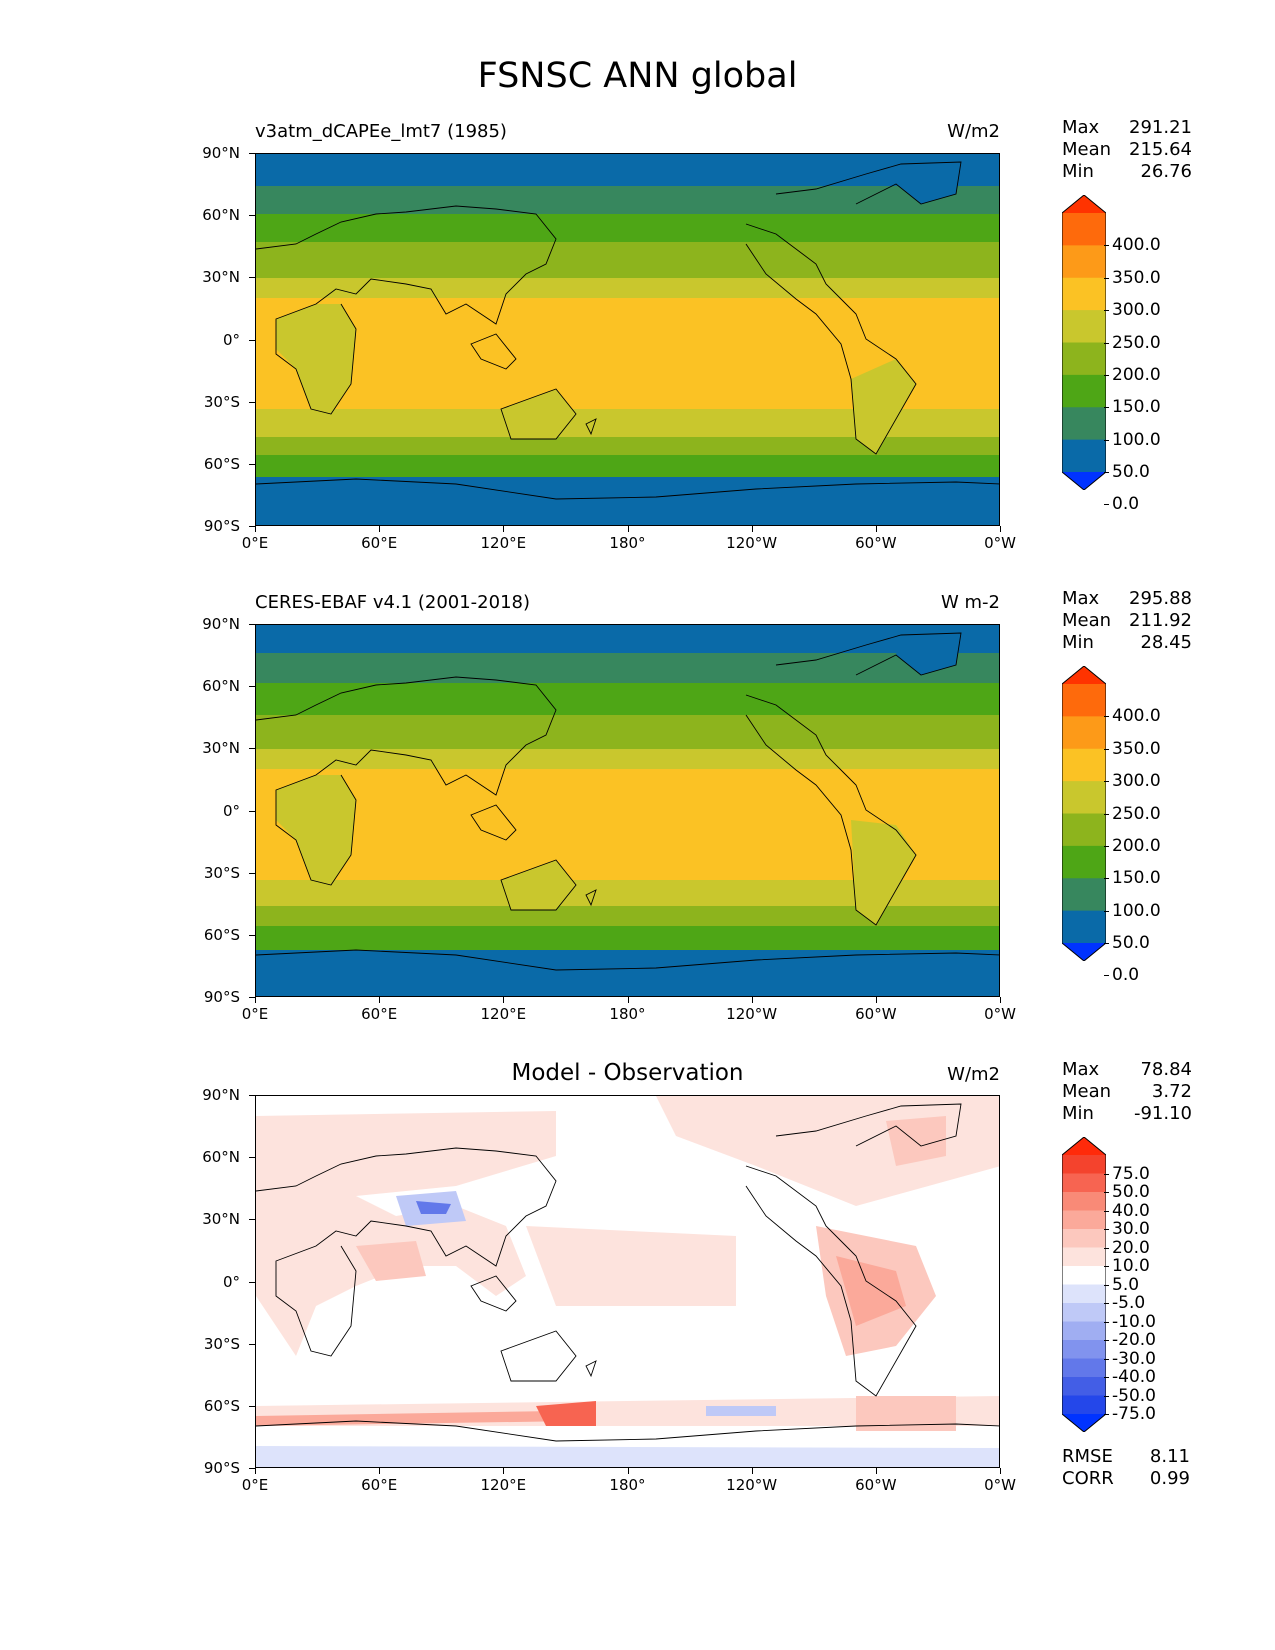  Describe the element at coordinates (1129, 1303) in the screenshot. I see `colorbar-tick-label: -5.0` at that location.